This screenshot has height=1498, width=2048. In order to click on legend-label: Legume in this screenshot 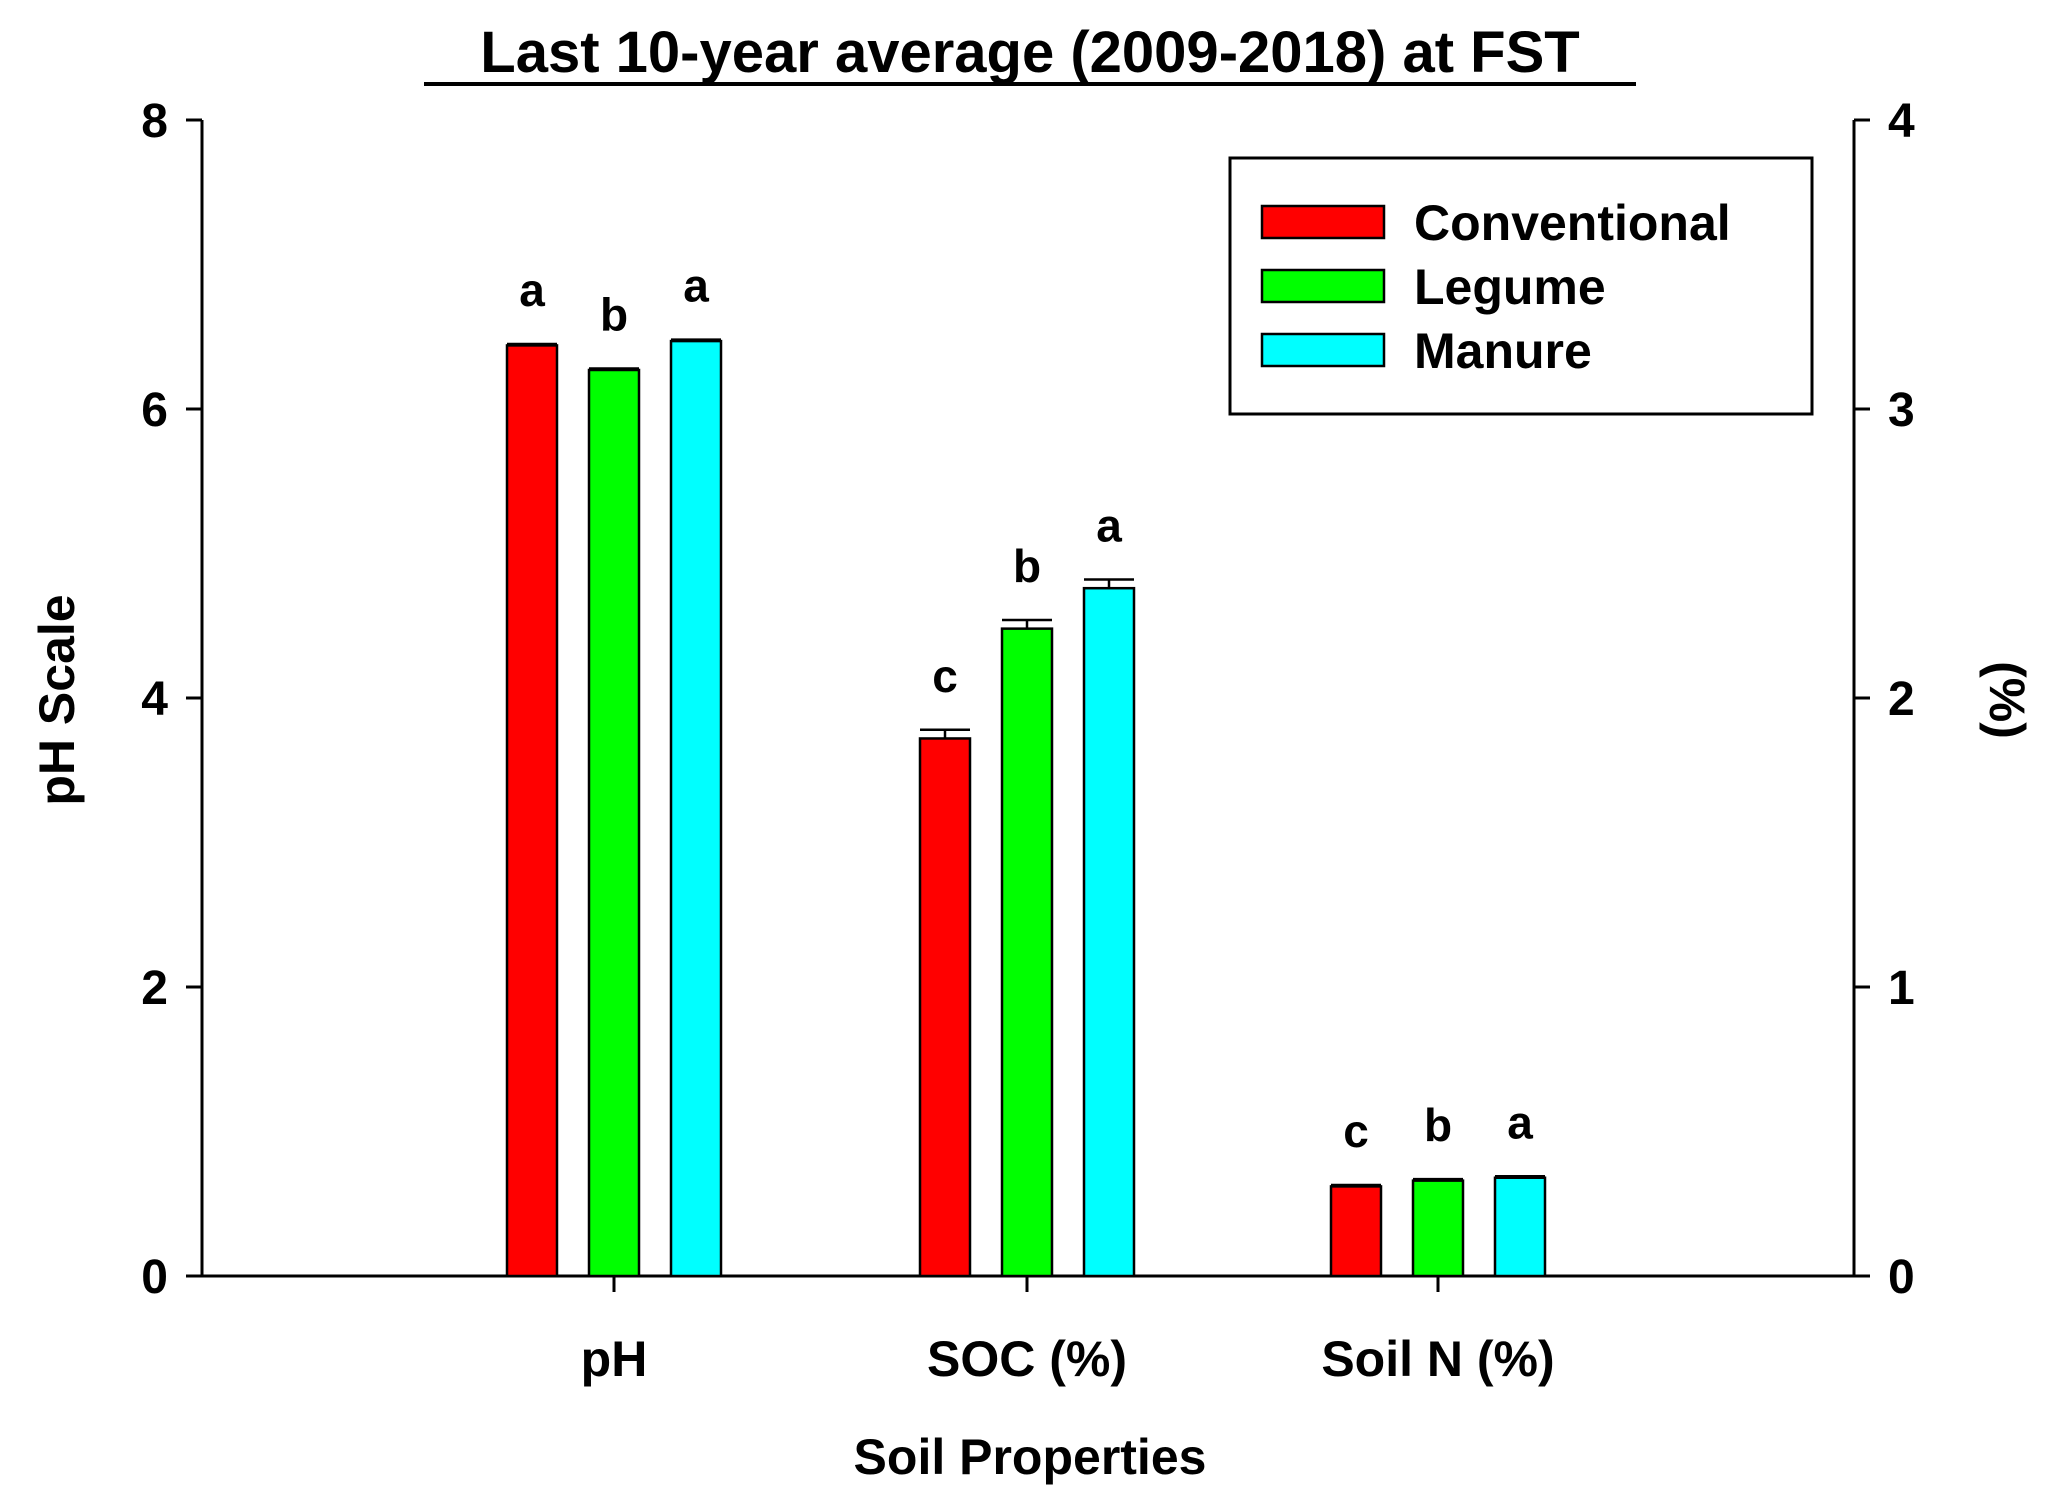, I will do `click(1510, 287)`.